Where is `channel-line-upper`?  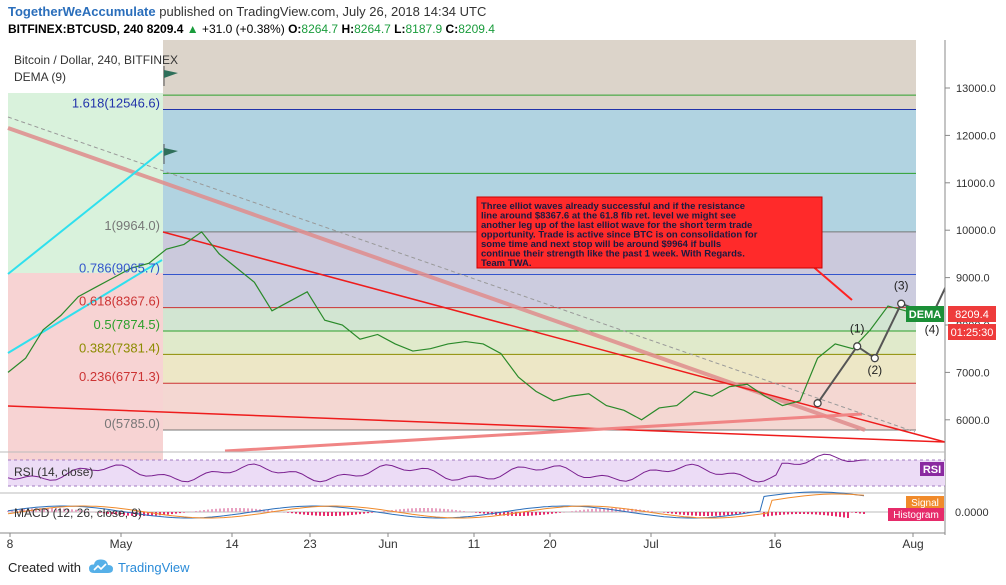
channel-line-upper is located at coordinates (85, 306).